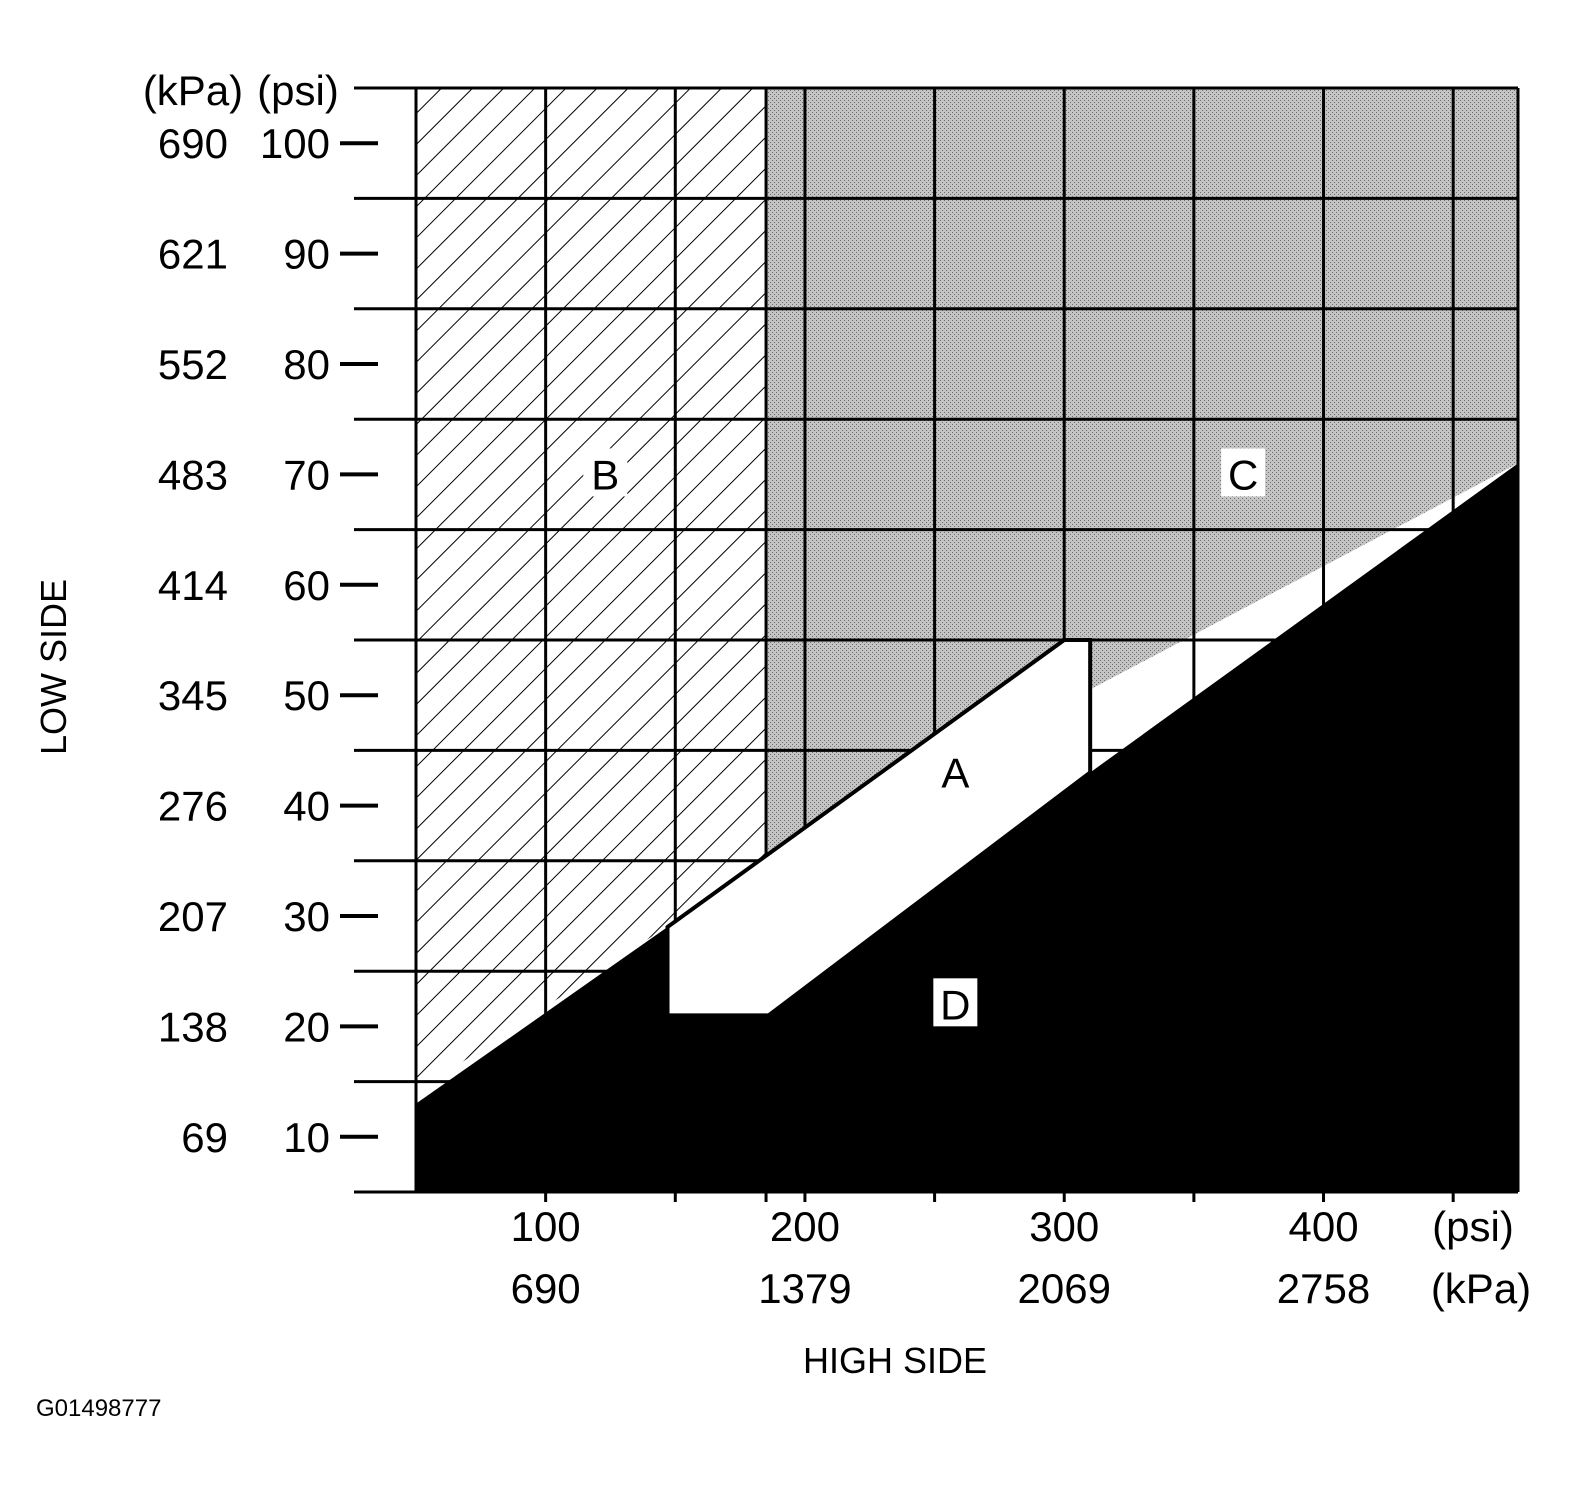 The height and width of the screenshot is (1507, 1580). What do you see at coordinates (193, 916) in the screenshot?
I see `y-tick-label-kpa: 207` at bounding box center [193, 916].